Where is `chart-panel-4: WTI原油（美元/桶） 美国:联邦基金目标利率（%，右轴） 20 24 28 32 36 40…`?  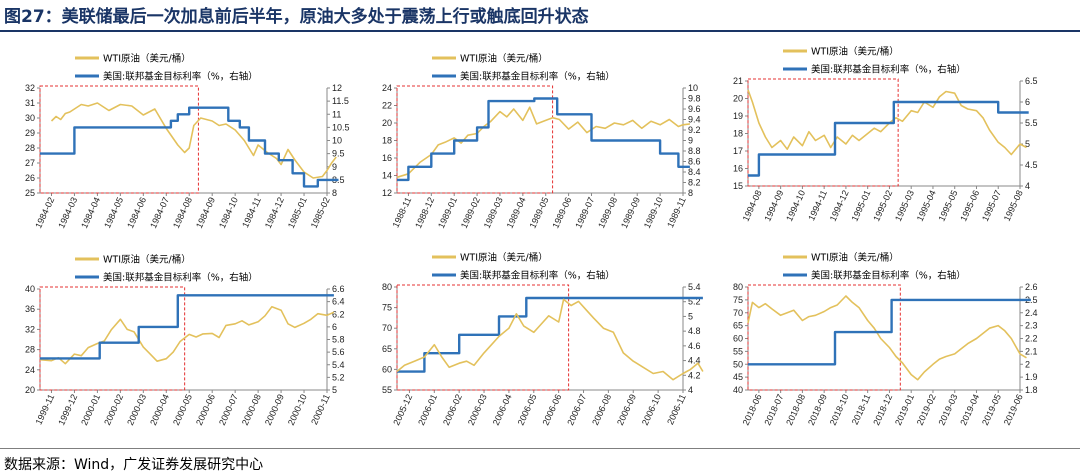
chart-panel-4: WTI原油（美元/桶） 美国:联邦基金目标利率（%，右轴） 20 24 28 32 36 40… is located at coordinates (185, 340).